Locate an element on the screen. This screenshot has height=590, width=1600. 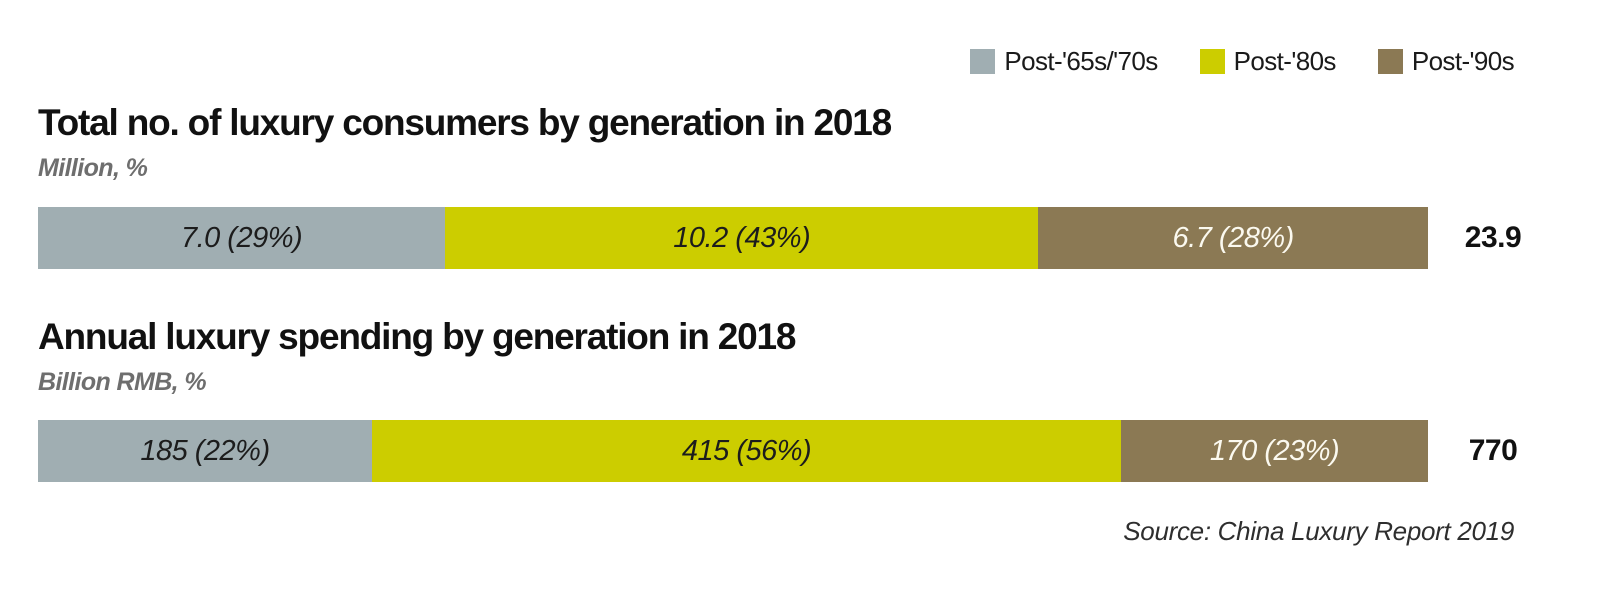
legend-label-post-90s: Post-'90s is located at coordinates (1463, 61).